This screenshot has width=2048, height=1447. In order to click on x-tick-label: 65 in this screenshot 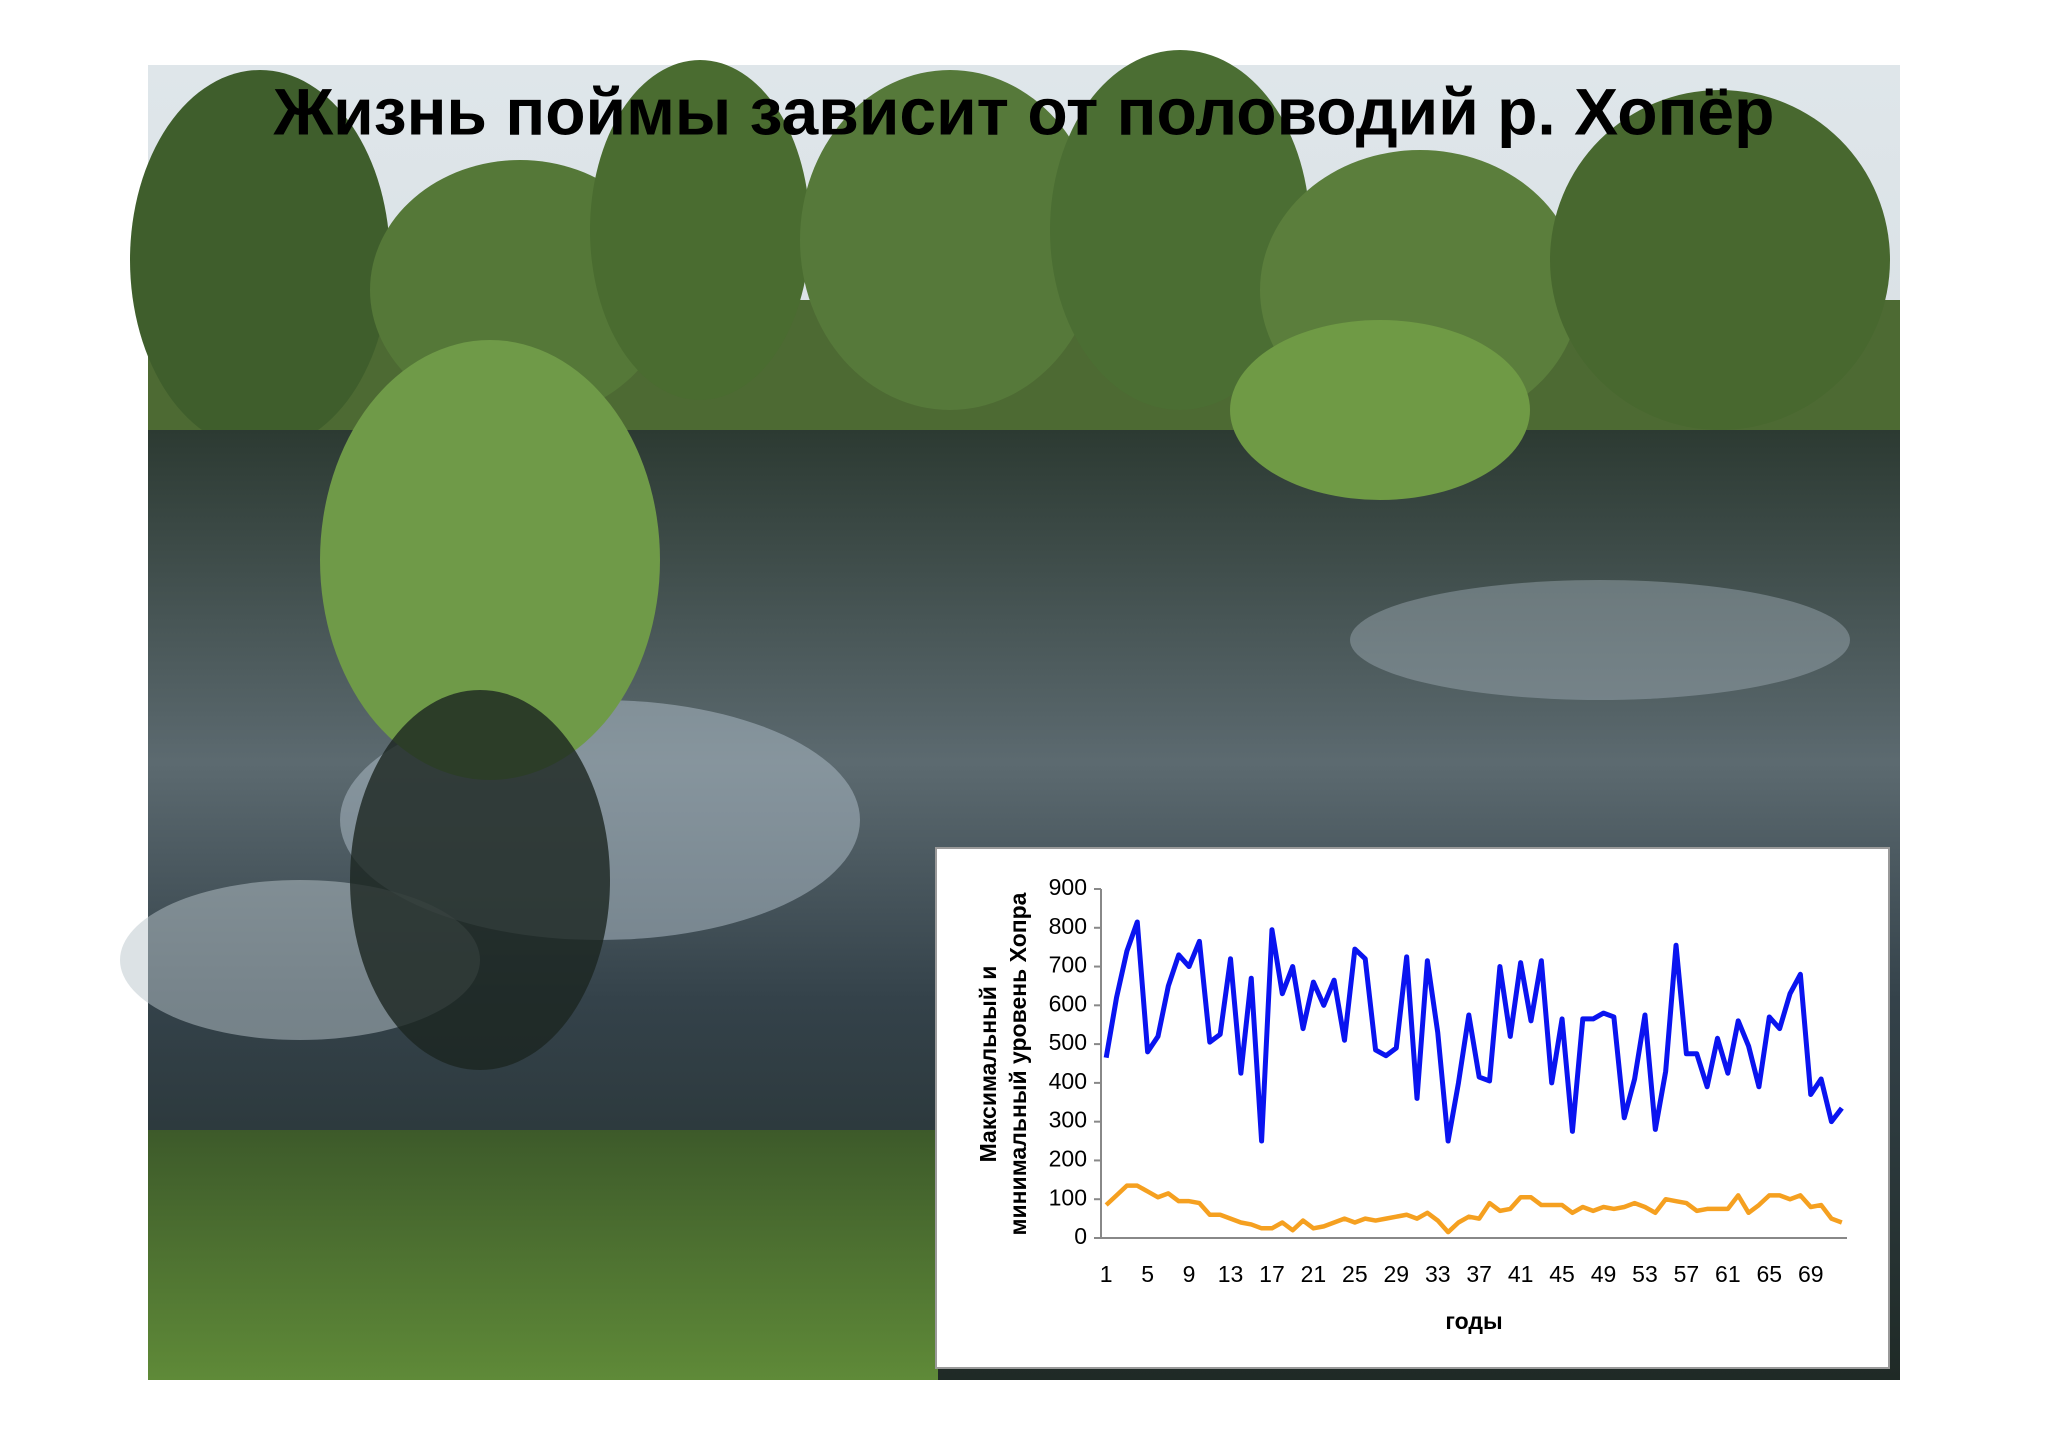, I will do `click(1769, 1274)`.